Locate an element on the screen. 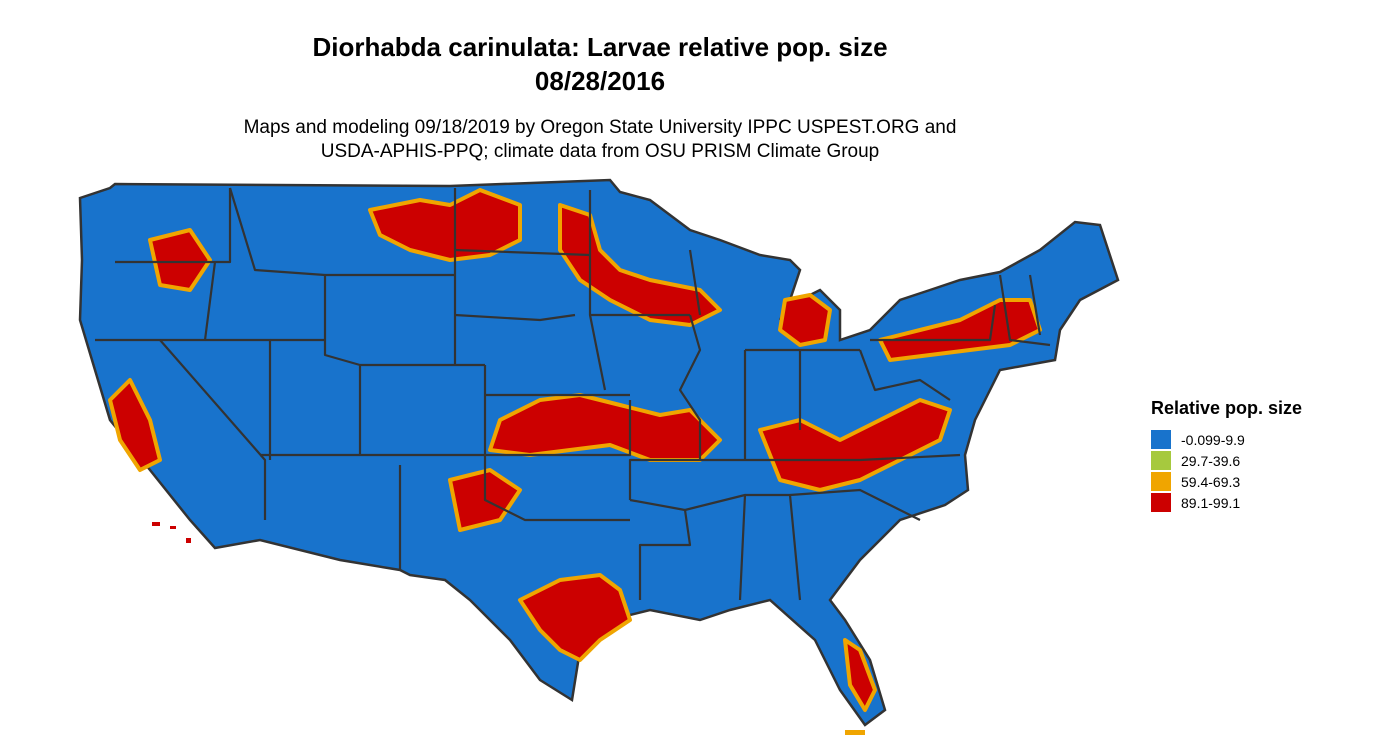 The image size is (1399, 744). legend-item: -0.099-9.9 is located at coordinates (1226, 439).